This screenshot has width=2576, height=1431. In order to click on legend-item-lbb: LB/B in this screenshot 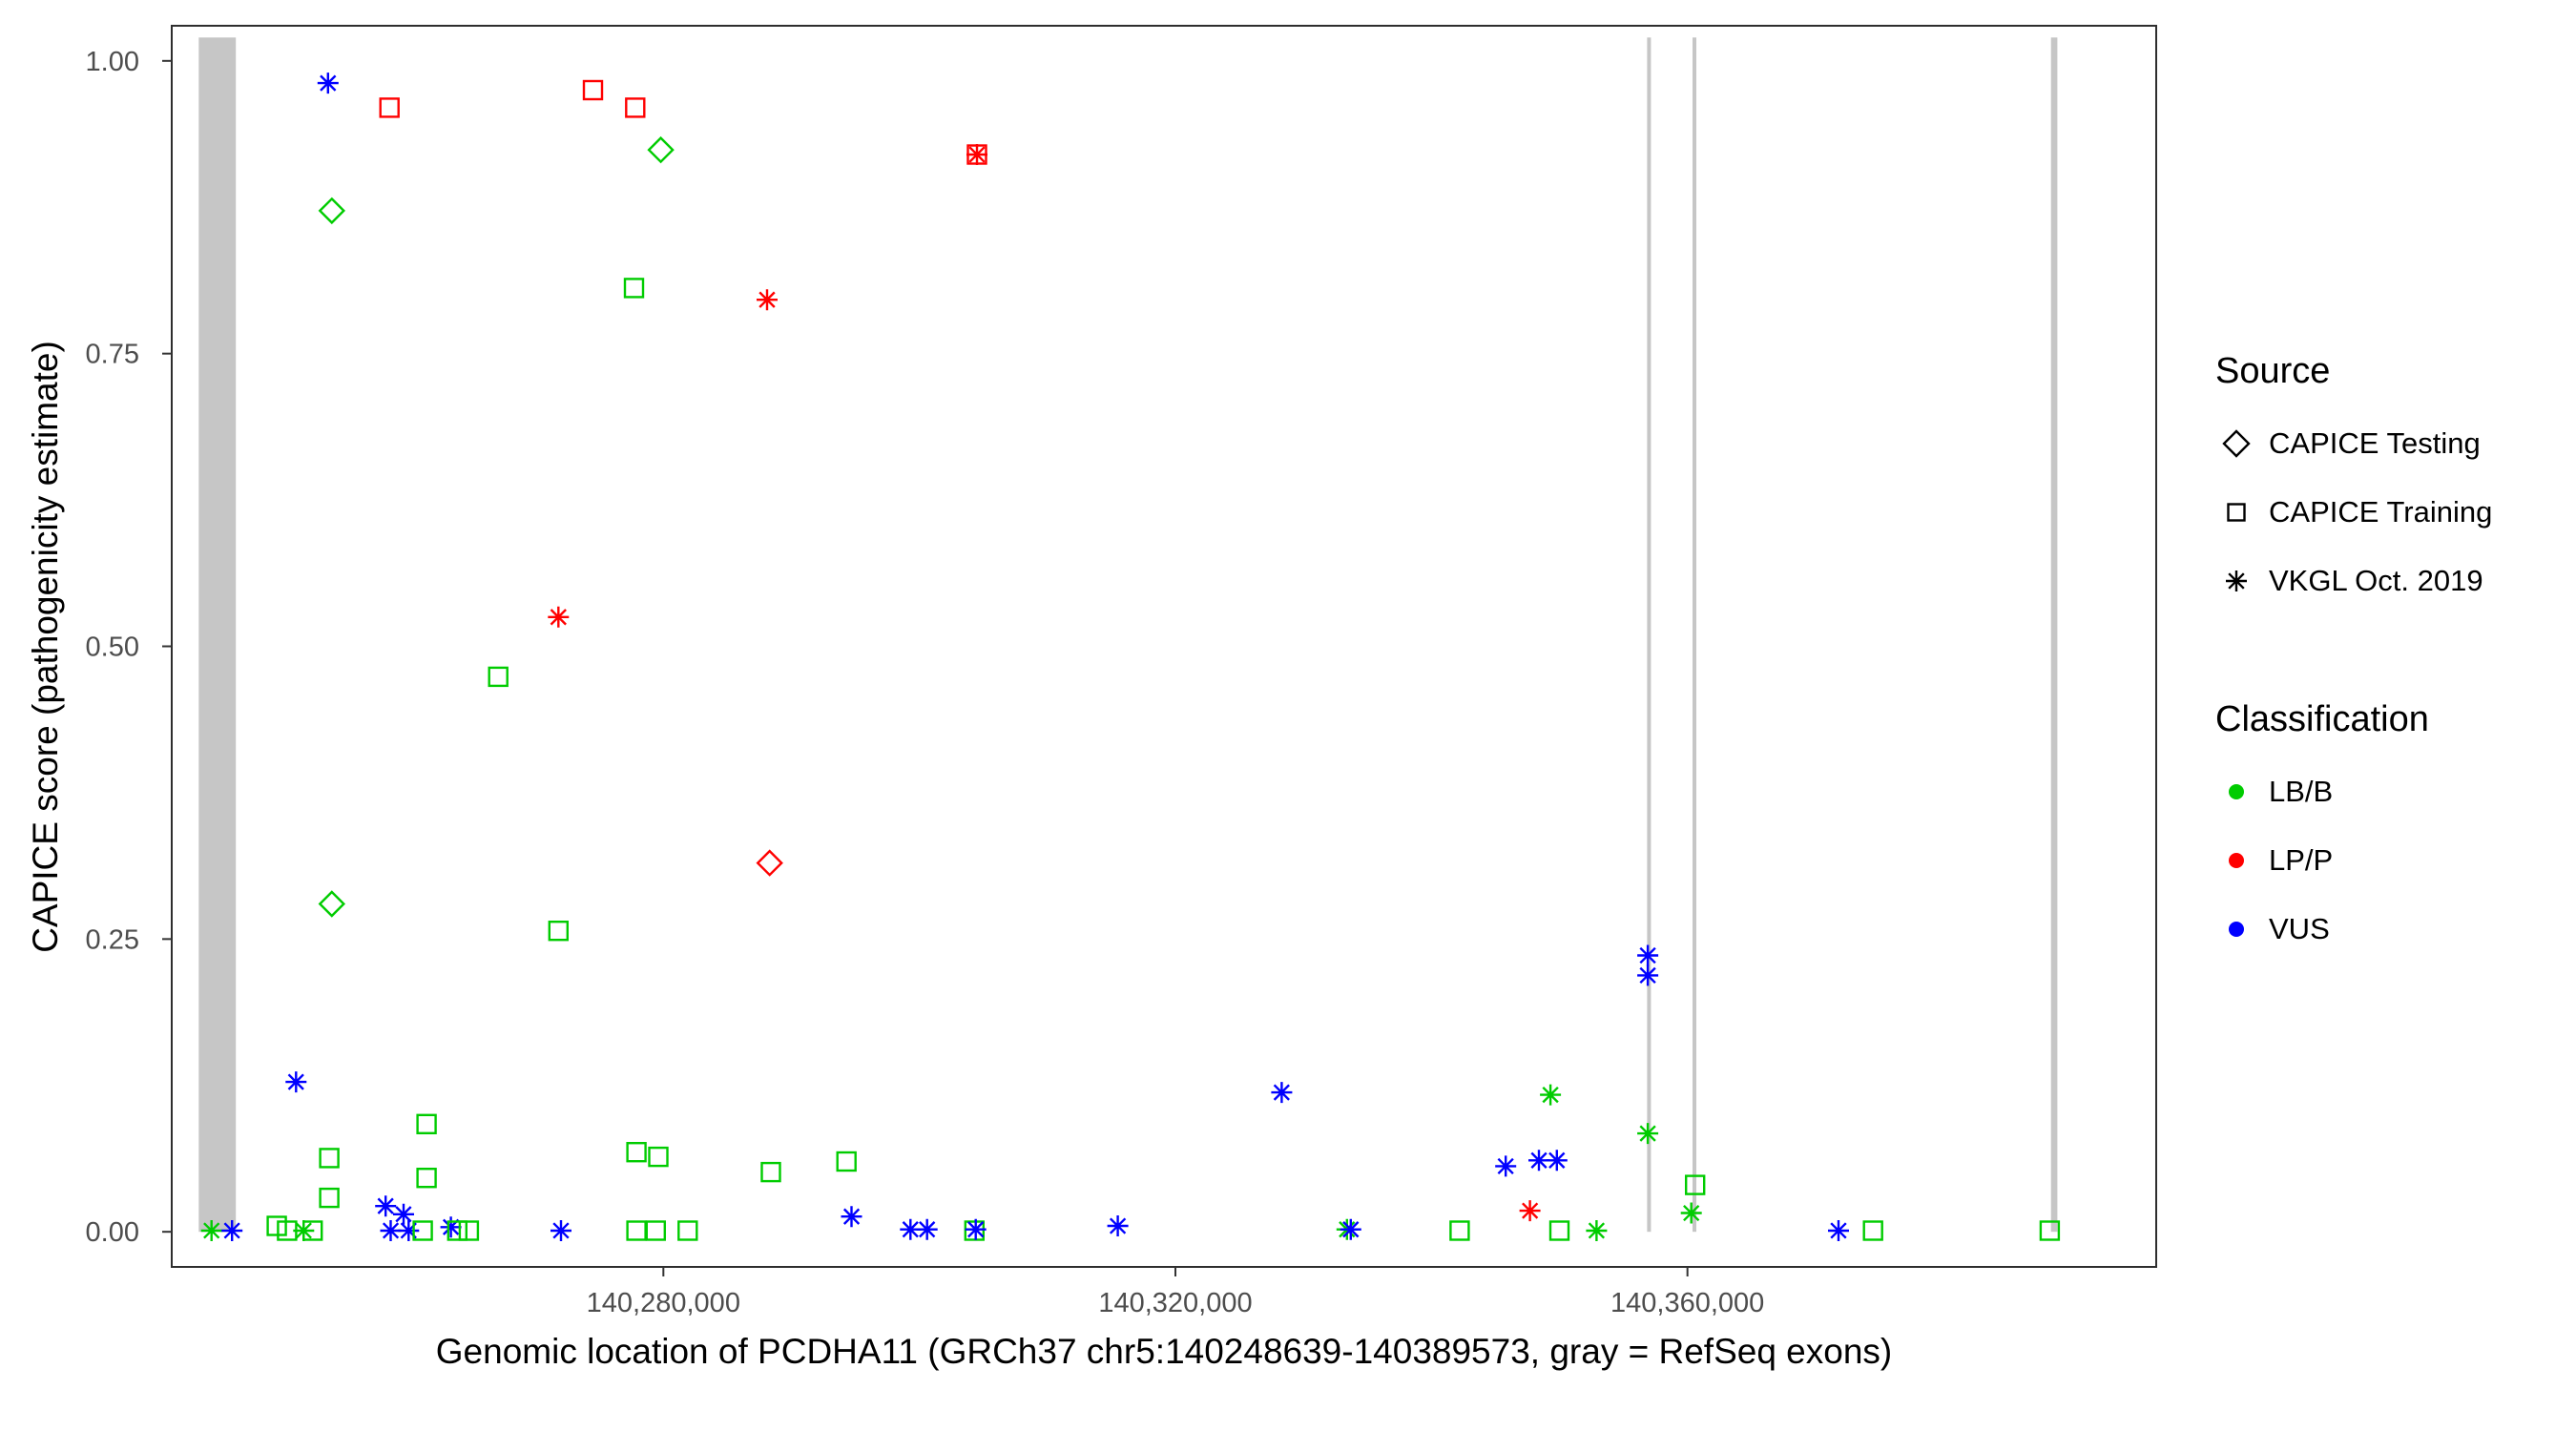, I will do `click(2395, 791)`.